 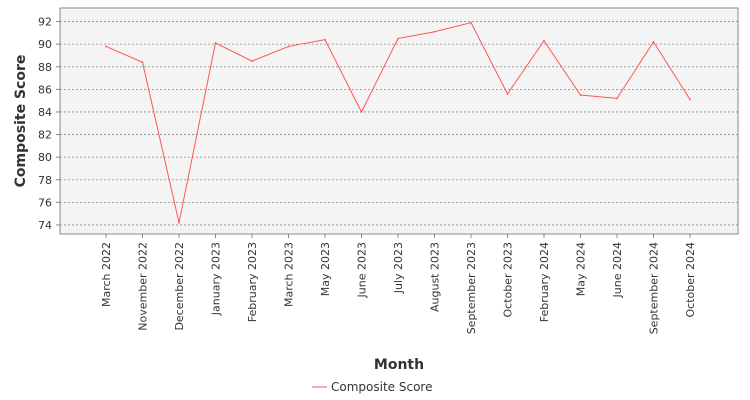 What do you see at coordinates (45, 67) in the screenshot?
I see `y-tick-label: 88` at bounding box center [45, 67].